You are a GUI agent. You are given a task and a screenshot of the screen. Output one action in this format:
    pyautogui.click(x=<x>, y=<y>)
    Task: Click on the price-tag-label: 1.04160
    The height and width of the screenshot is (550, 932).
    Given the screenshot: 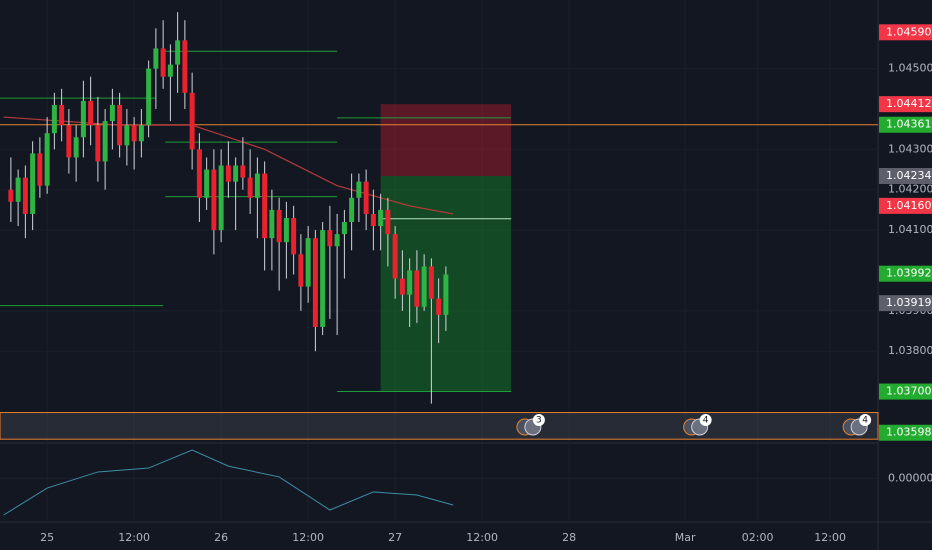 What is the action you would take?
    pyautogui.click(x=909, y=205)
    